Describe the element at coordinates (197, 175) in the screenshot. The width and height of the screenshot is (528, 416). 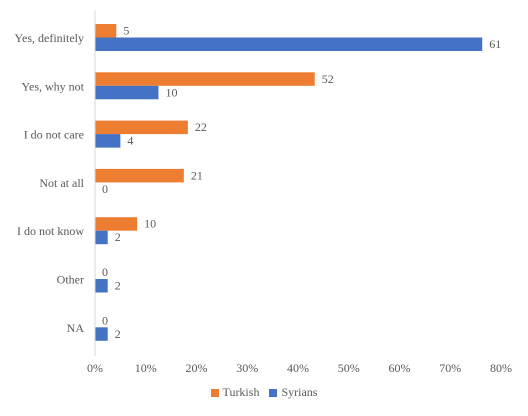
I see `data-label-turkish: 21` at that location.